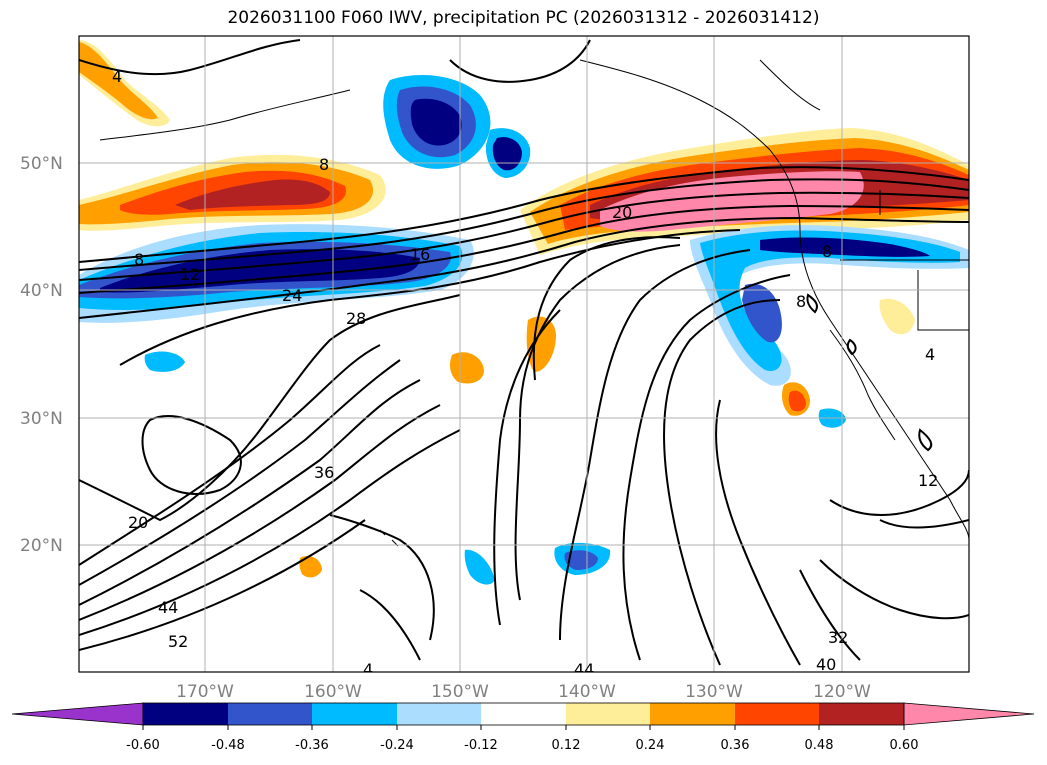  I want to click on positive-anomaly-northwest, so click(124, 83).